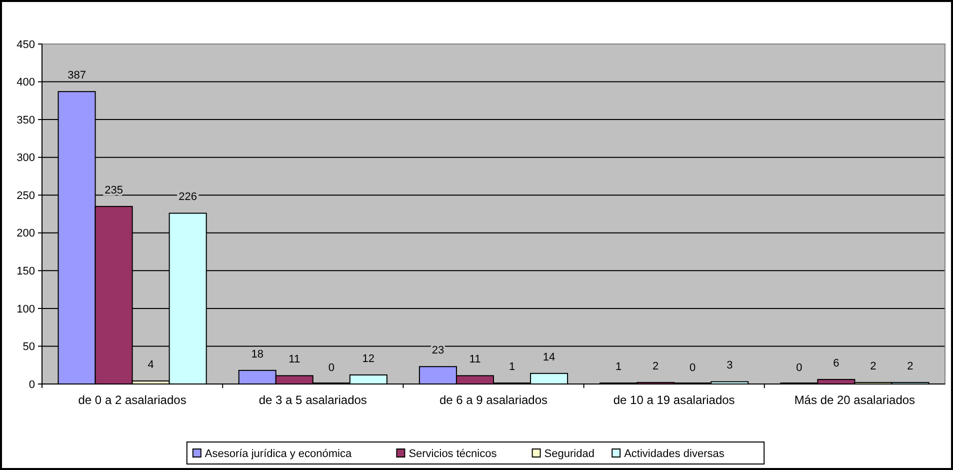 This screenshot has width=953, height=470. What do you see at coordinates (674, 400) in the screenshot?
I see `x-tick-label: de 10 a 19 asalariados` at bounding box center [674, 400].